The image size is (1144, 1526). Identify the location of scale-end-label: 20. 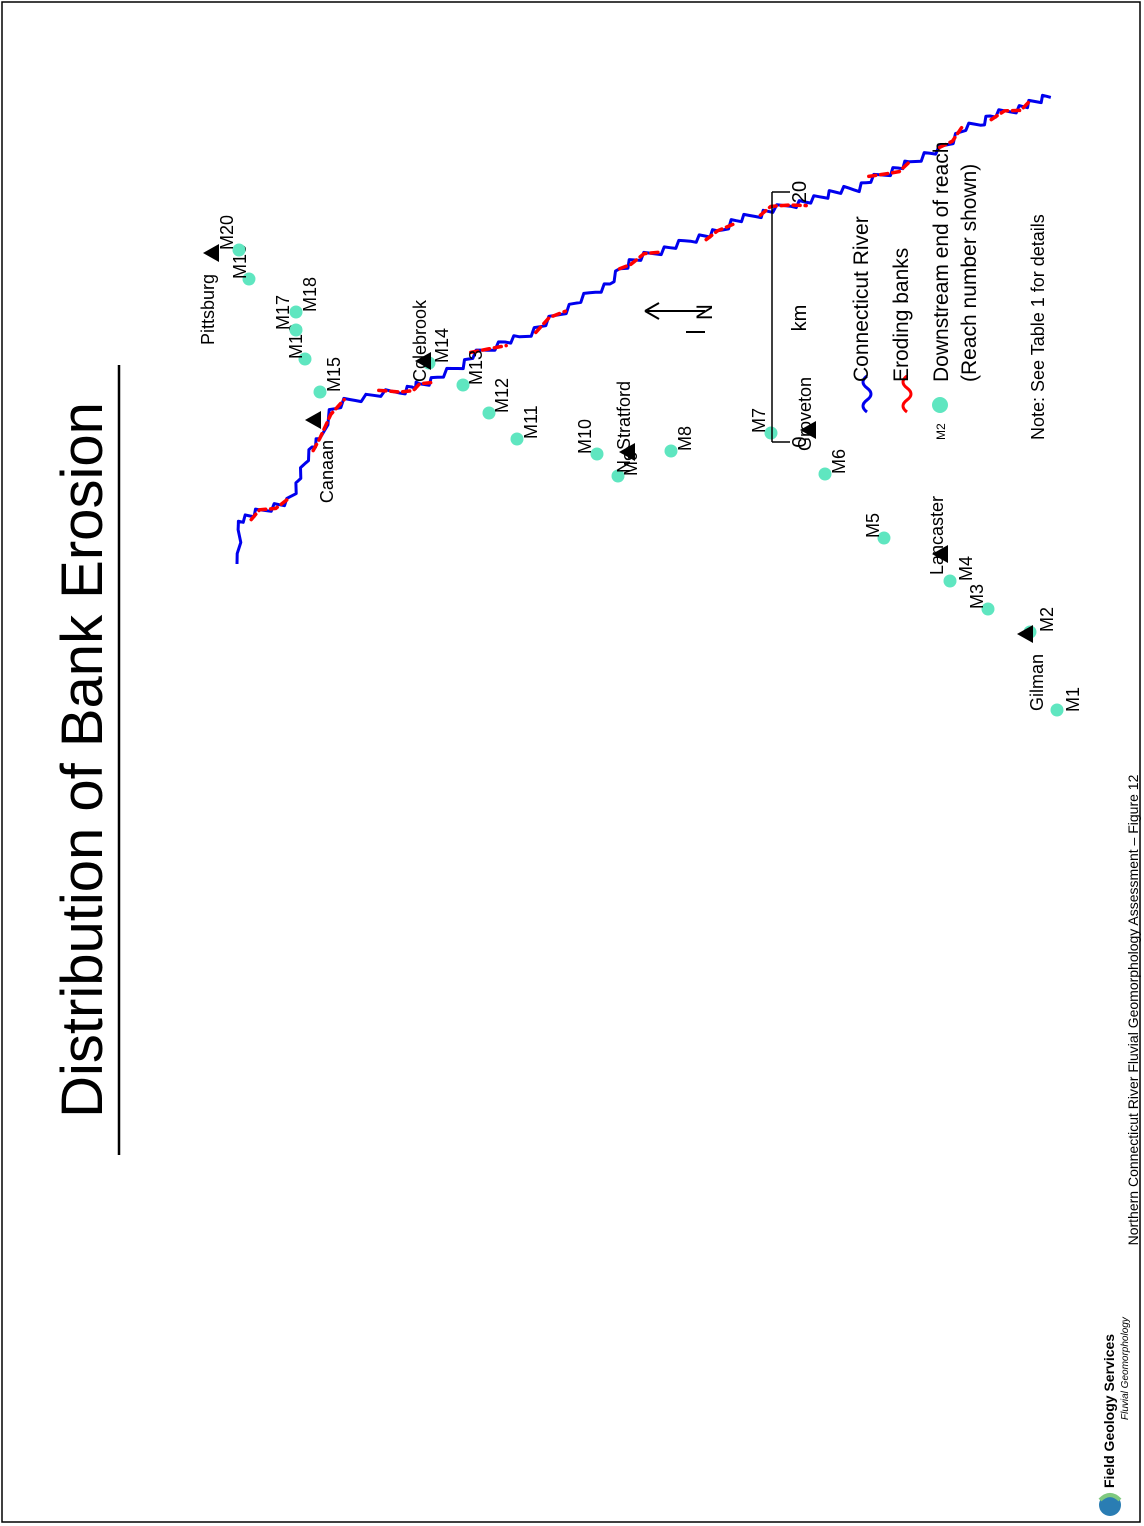
(800, 192).